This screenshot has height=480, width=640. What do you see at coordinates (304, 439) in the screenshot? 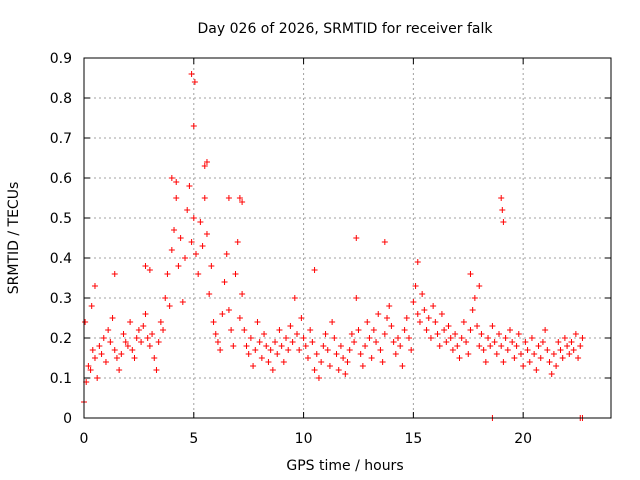
I see `x-tick-label: 10` at bounding box center [304, 439].